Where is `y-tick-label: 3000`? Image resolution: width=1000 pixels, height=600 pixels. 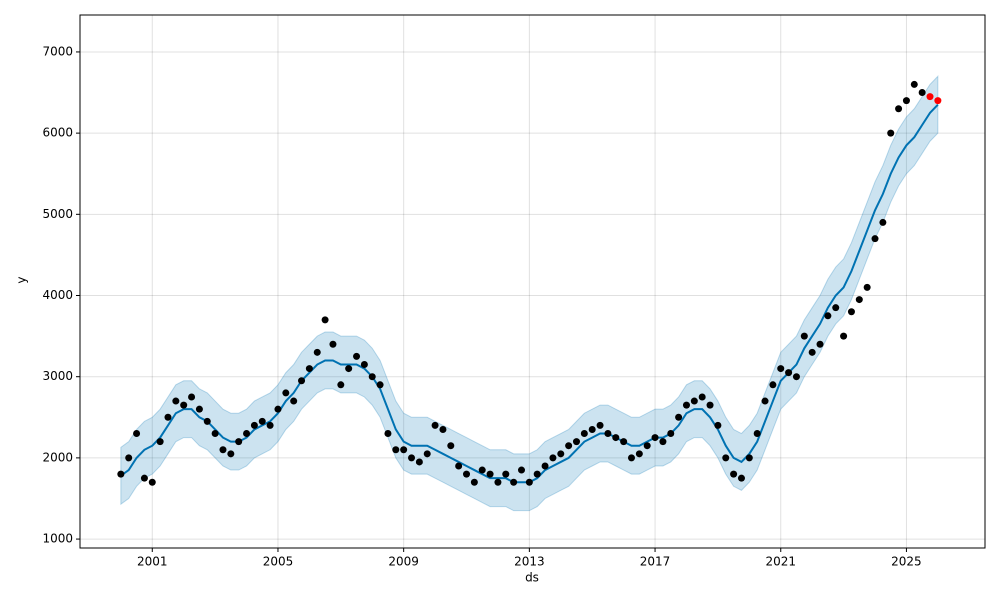
y-tick-label: 3000 is located at coordinates (57, 376).